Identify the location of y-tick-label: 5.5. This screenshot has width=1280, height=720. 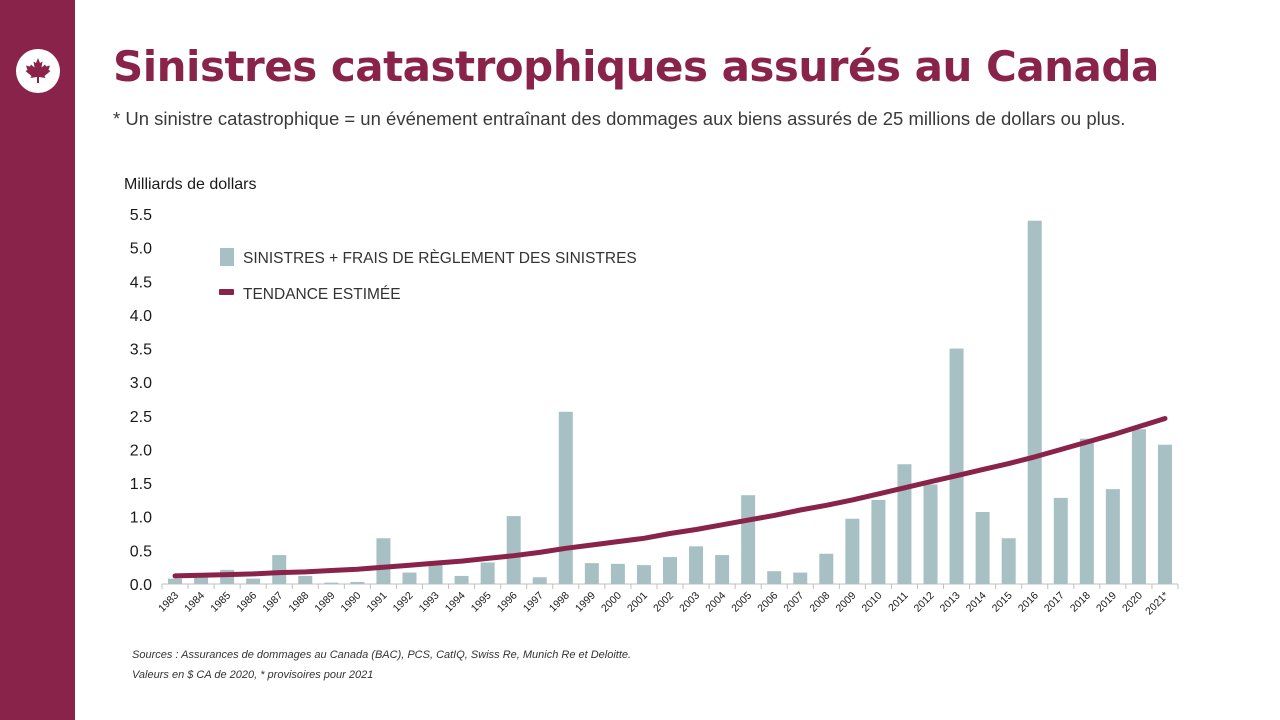
(141, 215).